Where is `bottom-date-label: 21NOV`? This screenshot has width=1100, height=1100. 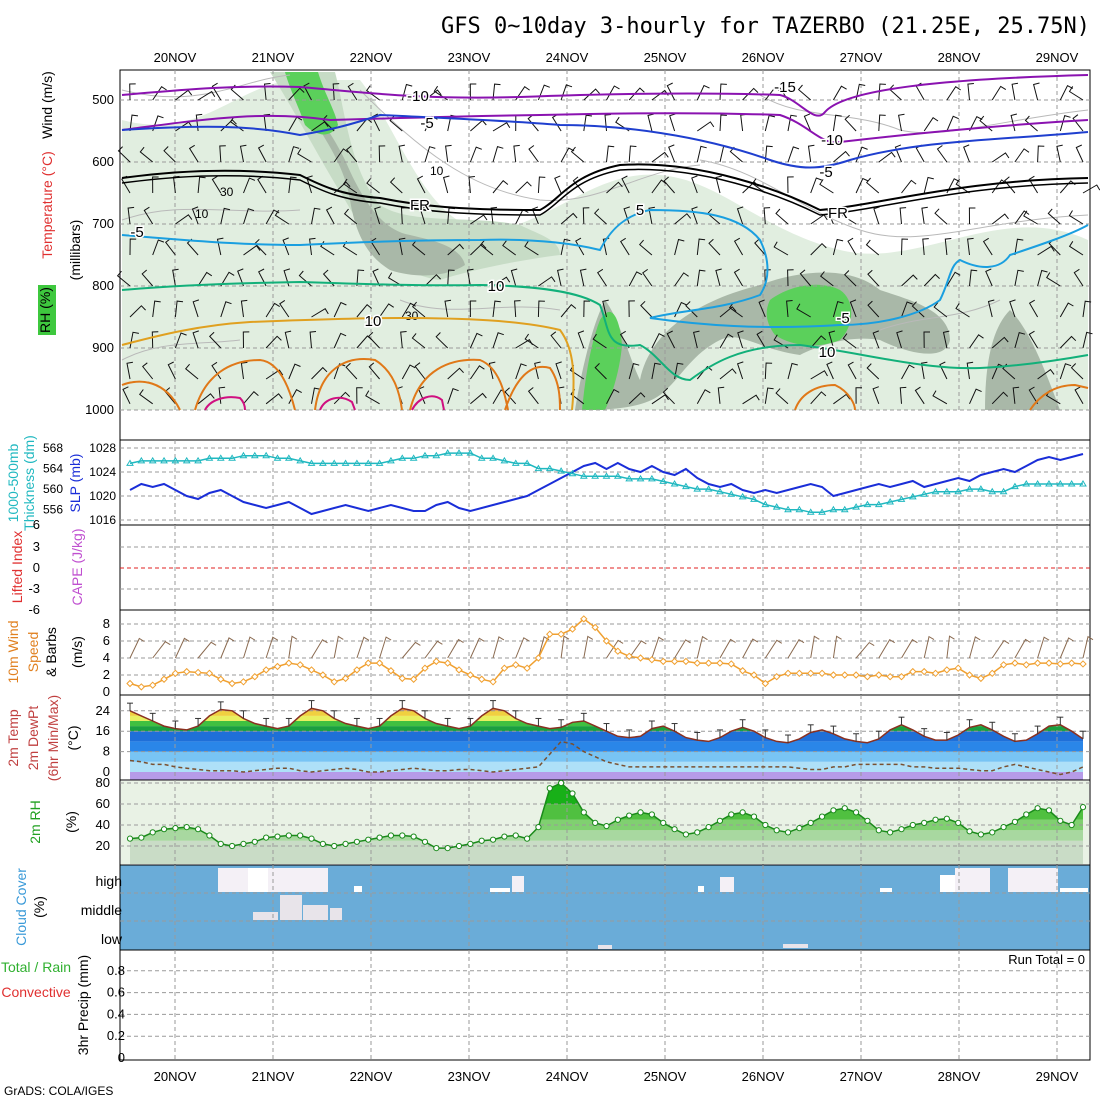 bottom-date-label: 21NOV is located at coordinates (273, 1076).